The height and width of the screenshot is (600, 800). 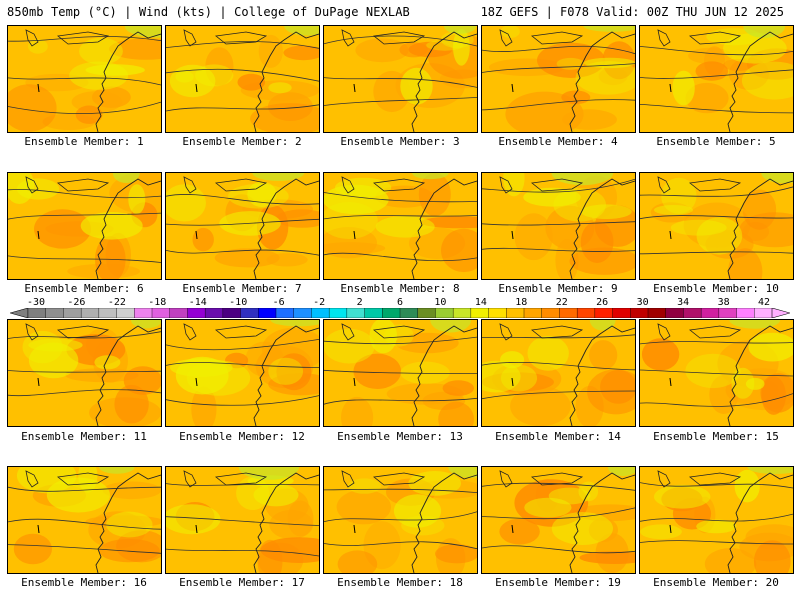 What do you see at coordinates (197, 302) in the screenshot?
I see `colorbar-tick-label: -14` at bounding box center [197, 302].